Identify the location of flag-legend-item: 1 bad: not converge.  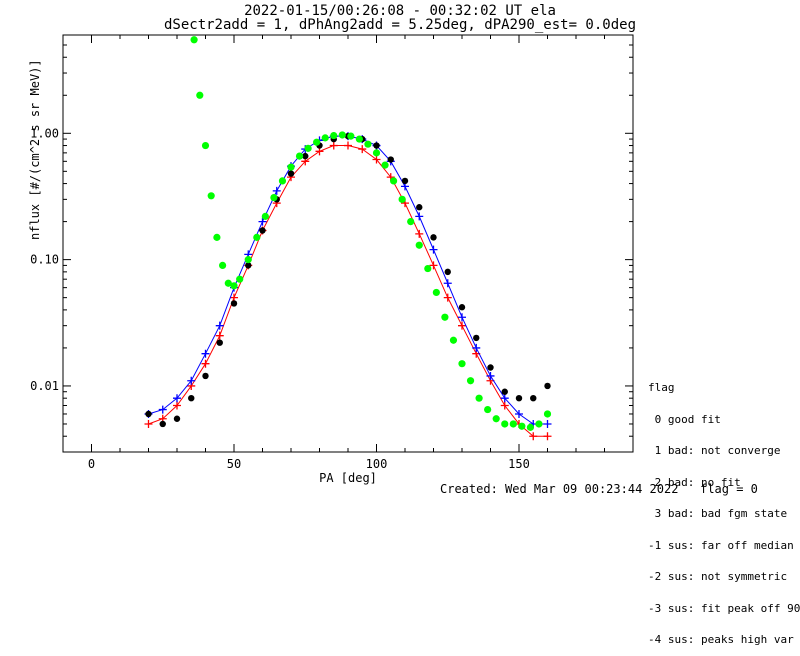
(714, 450).